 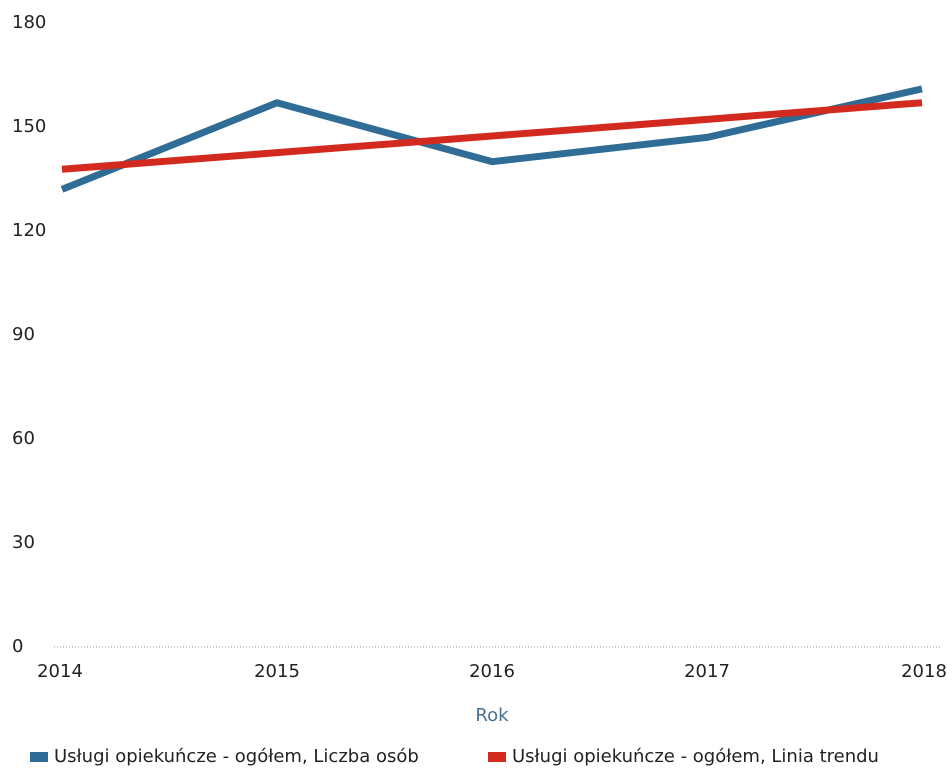 What do you see at coordinates (60, 671) in the screenshot?
I see `x-tick-label: 2014` at bounding box center [60, 671].